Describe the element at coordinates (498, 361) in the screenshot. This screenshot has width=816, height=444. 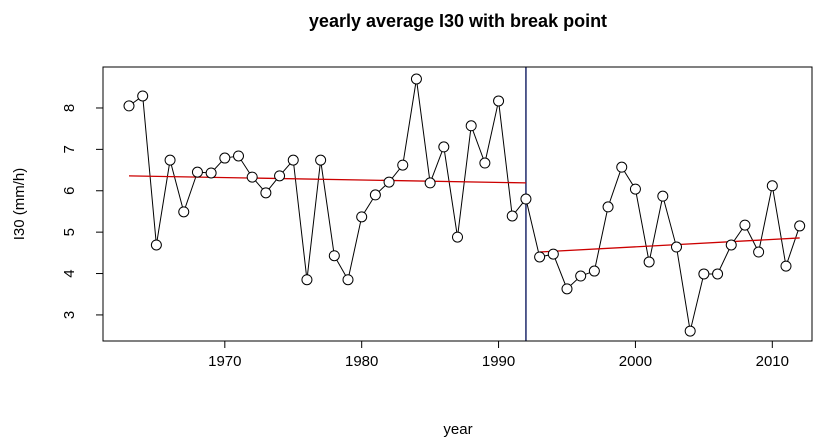
I see `x-tick-label: 1990` at that location.